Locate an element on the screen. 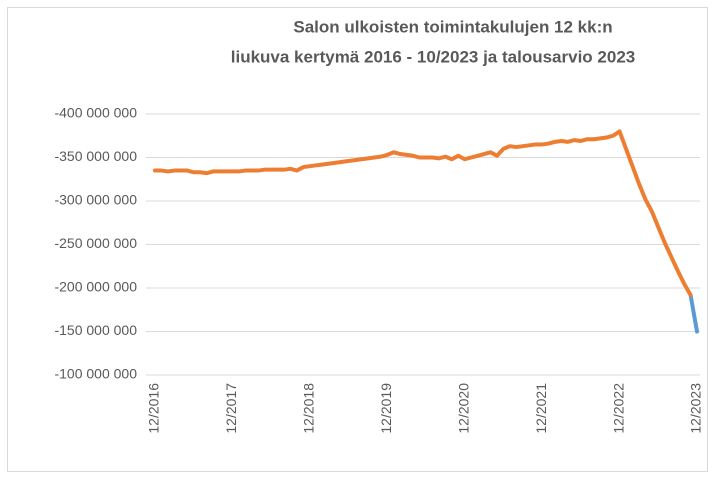  x-tick-label: 12/2023 is located at coordinates (696, 408).